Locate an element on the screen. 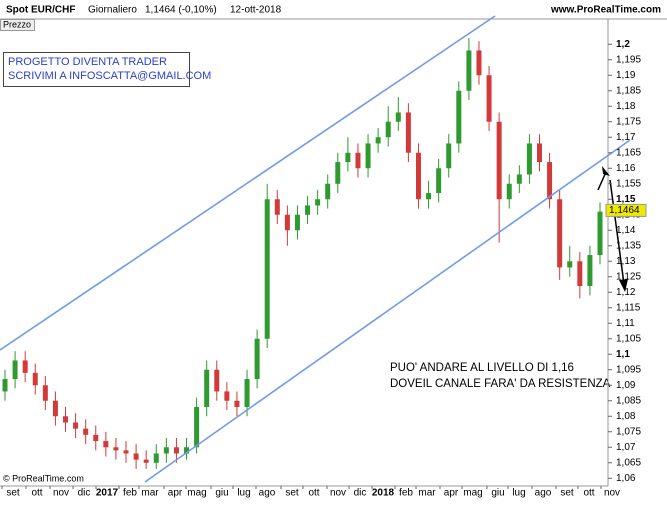 This screenshot has height=505, width=667. y-tick-label: 1,15 is located at coordinates (626, 199).